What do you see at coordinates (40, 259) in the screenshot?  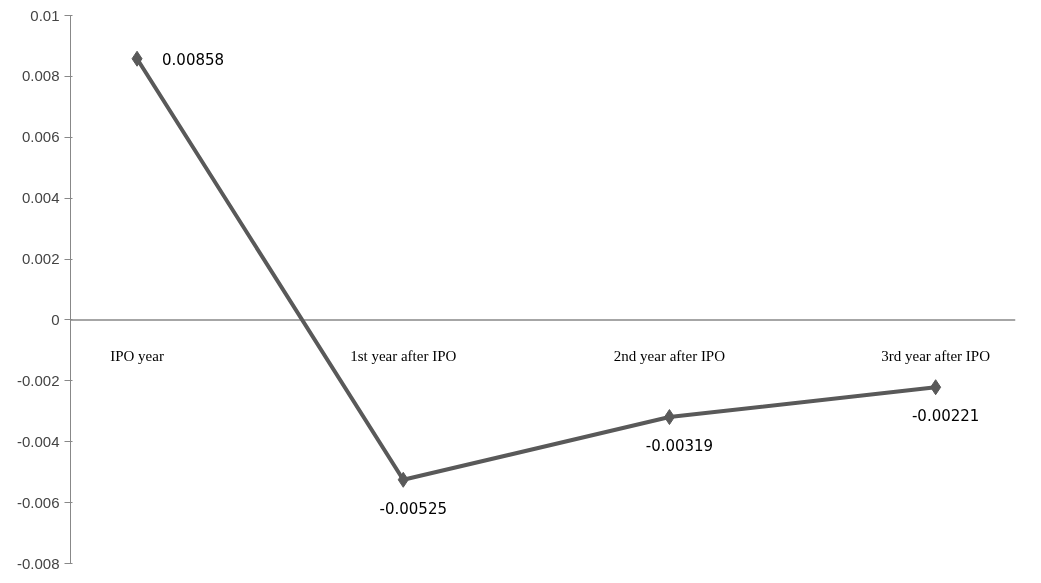 I see `y-tick-label: 0.002` at bounding box center [40, 259].